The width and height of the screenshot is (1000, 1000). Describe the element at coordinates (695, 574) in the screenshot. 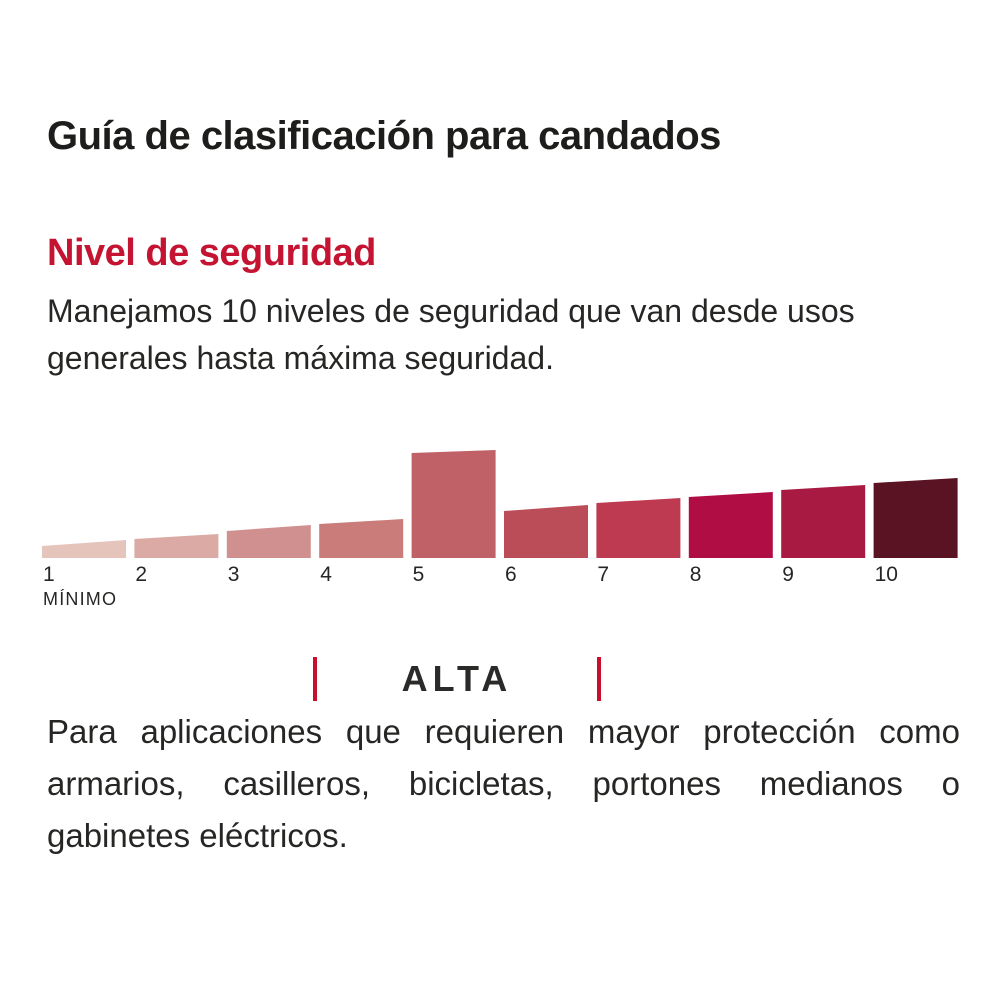

I see `level-label-8: 8` at that location.